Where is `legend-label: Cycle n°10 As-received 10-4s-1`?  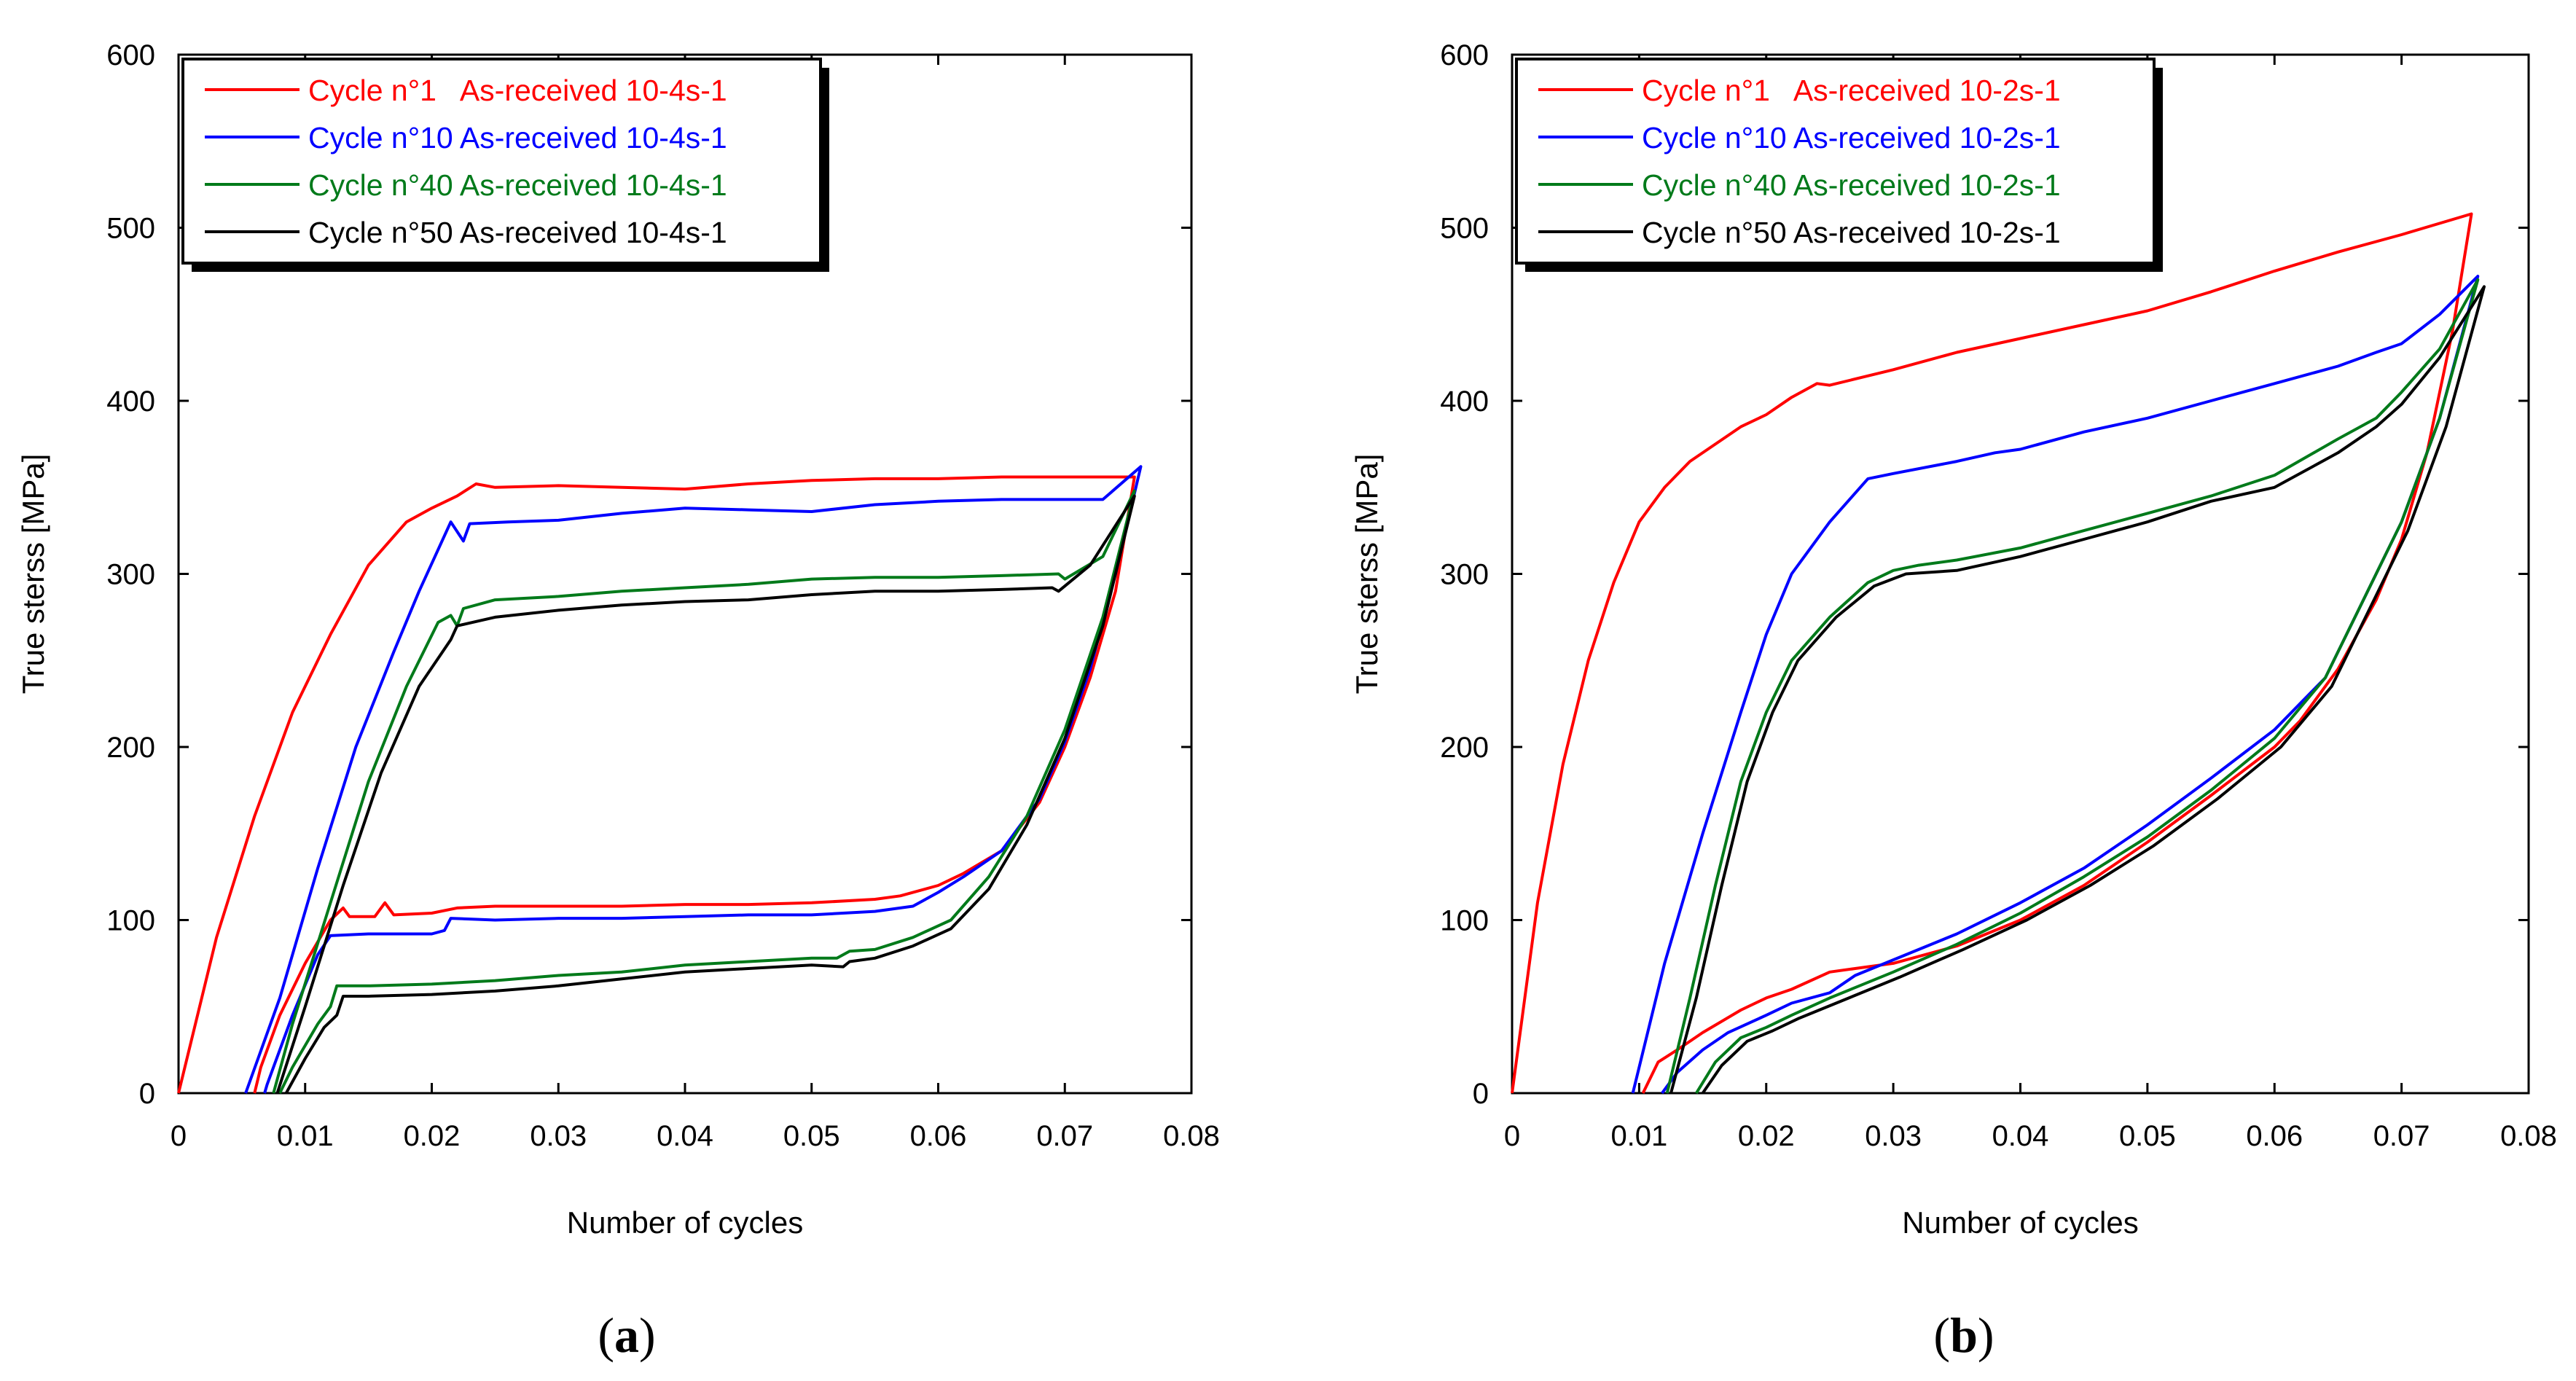 legend-label: Cycle n°10 As-received 10-4s-1 is located at coordinates (517, 138).